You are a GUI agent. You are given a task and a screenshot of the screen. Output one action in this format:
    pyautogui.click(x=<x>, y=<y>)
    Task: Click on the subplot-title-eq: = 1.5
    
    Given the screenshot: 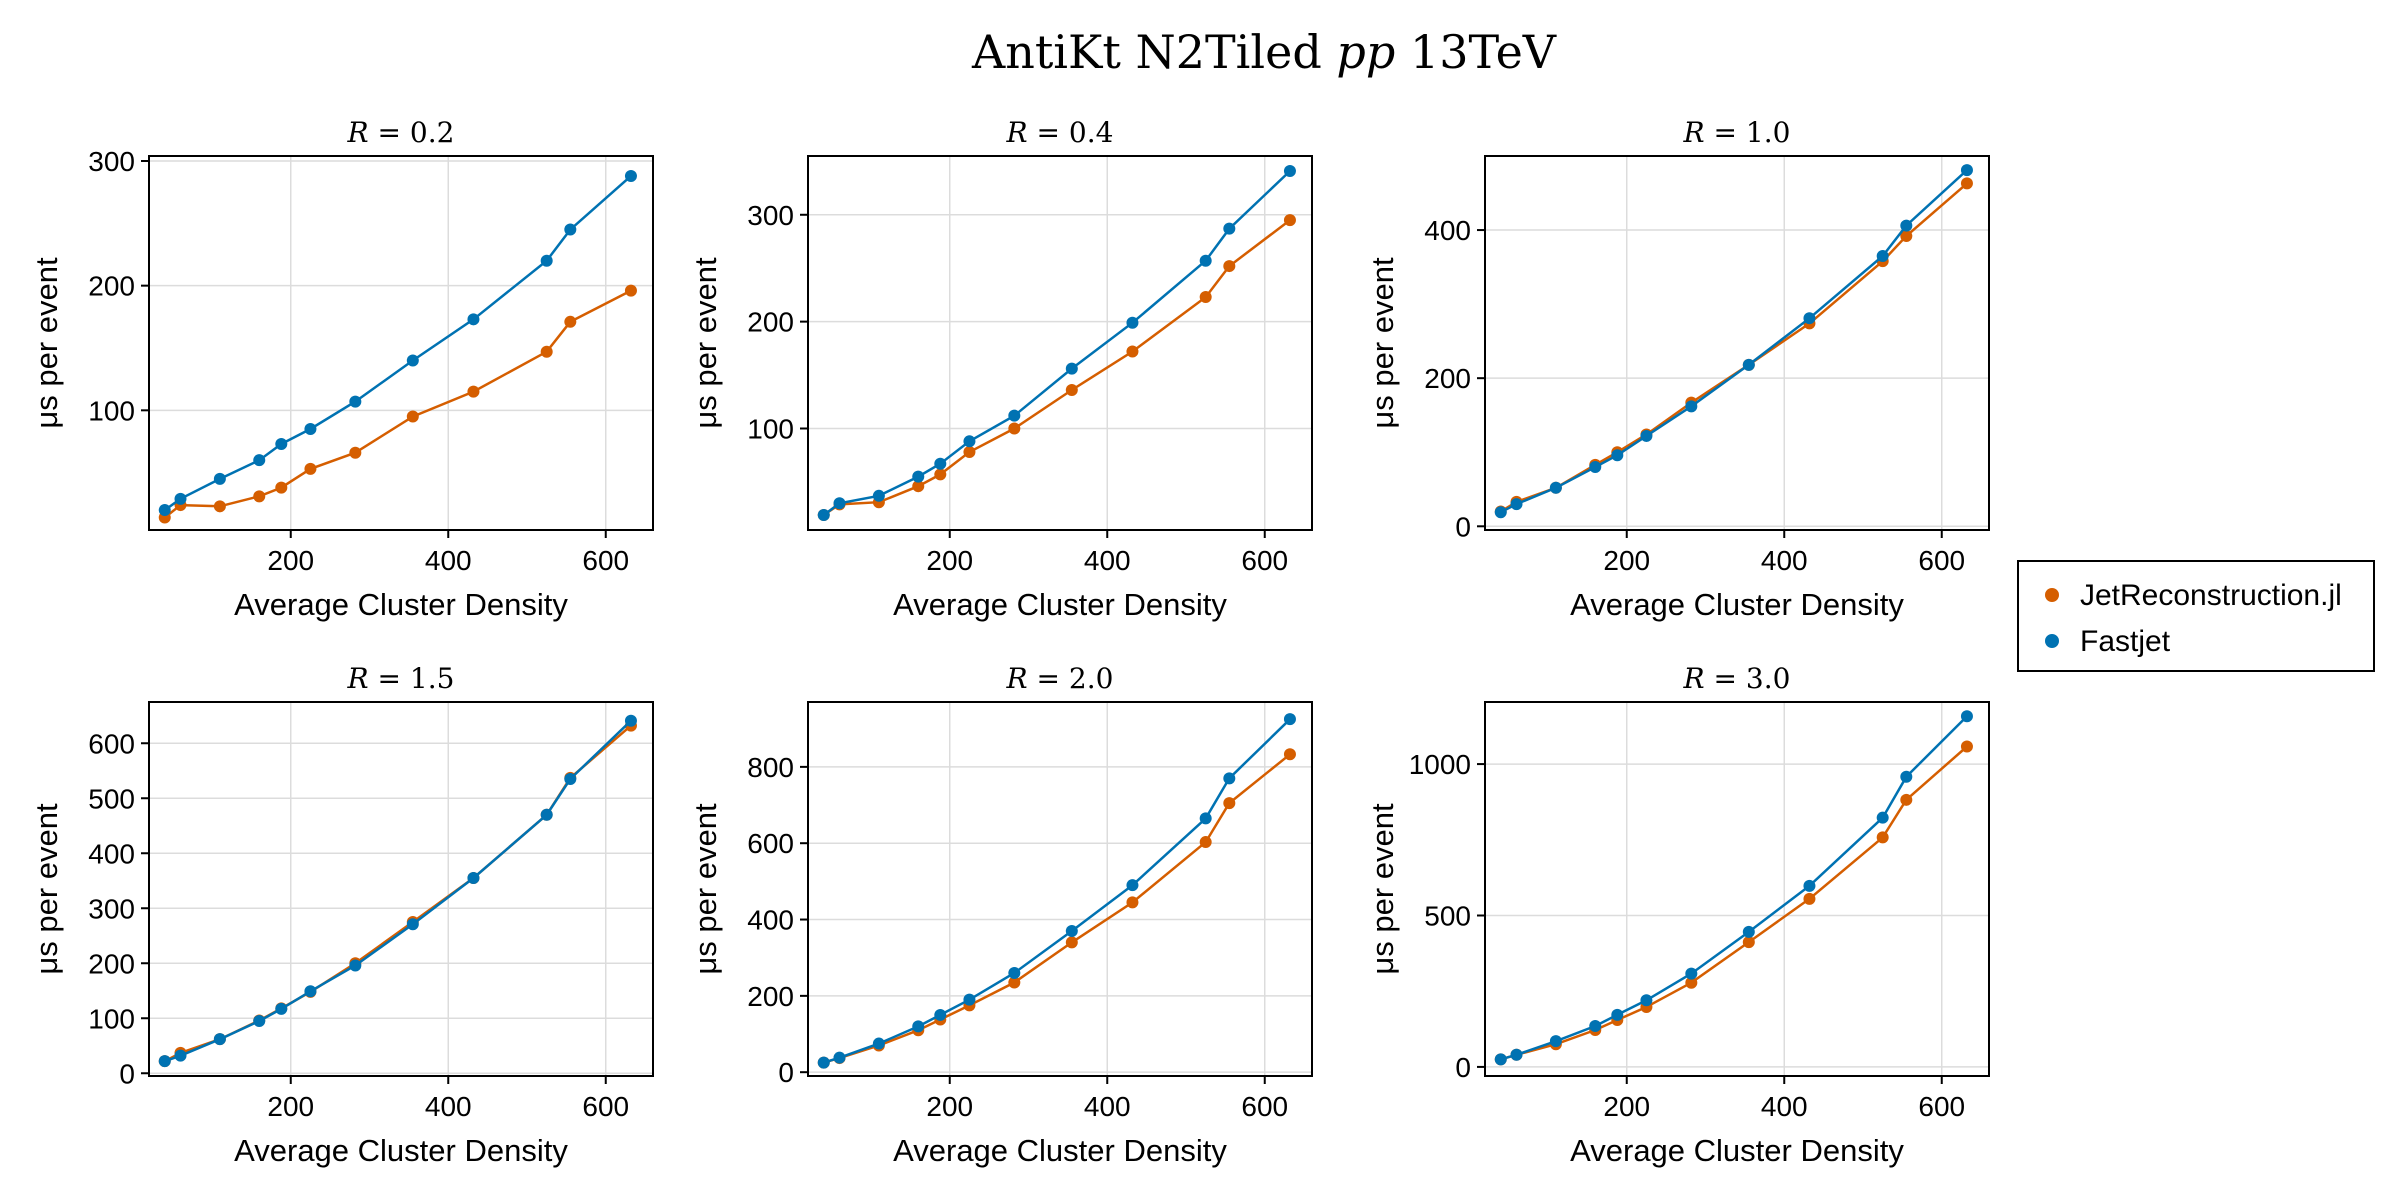 What is the action you would take?
    pyautogui.click(x=412, y=678)
    